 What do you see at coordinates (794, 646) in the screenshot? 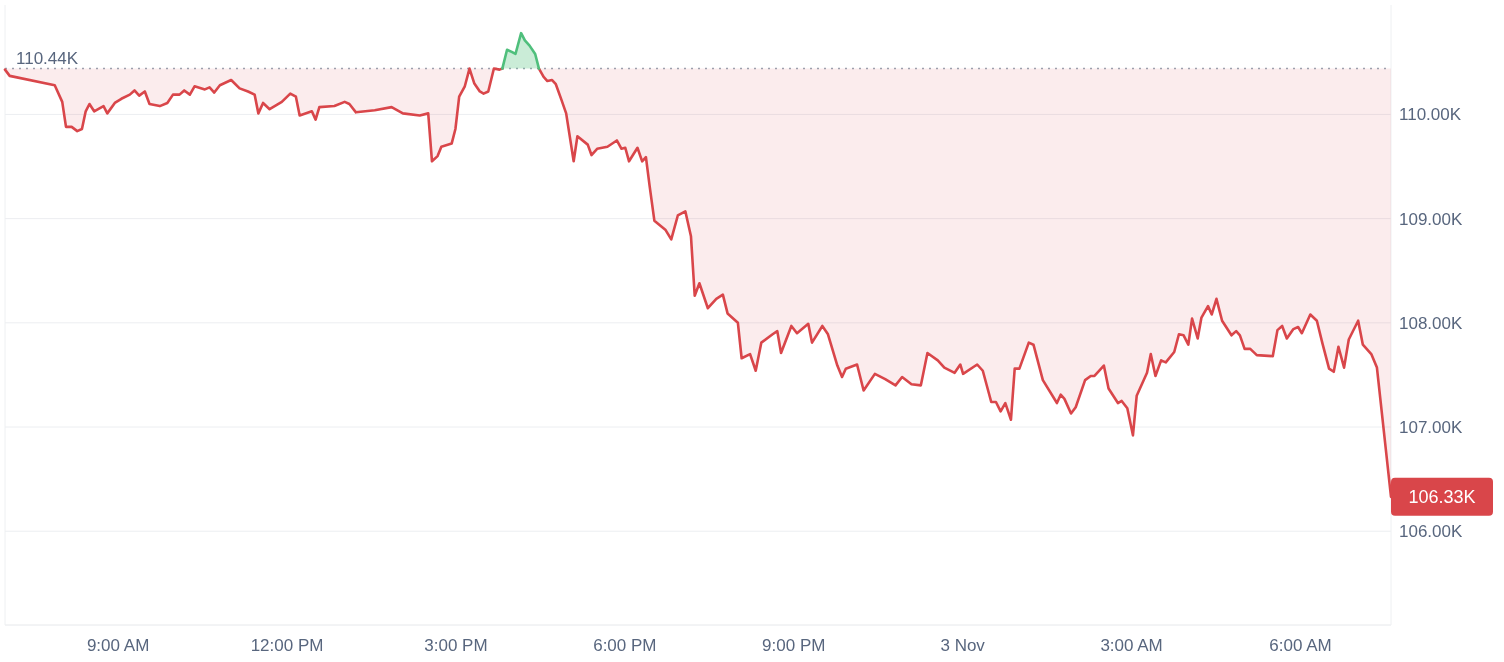
I see `x-tick-label: 9:00 PM` at bounding box center [794, 646].